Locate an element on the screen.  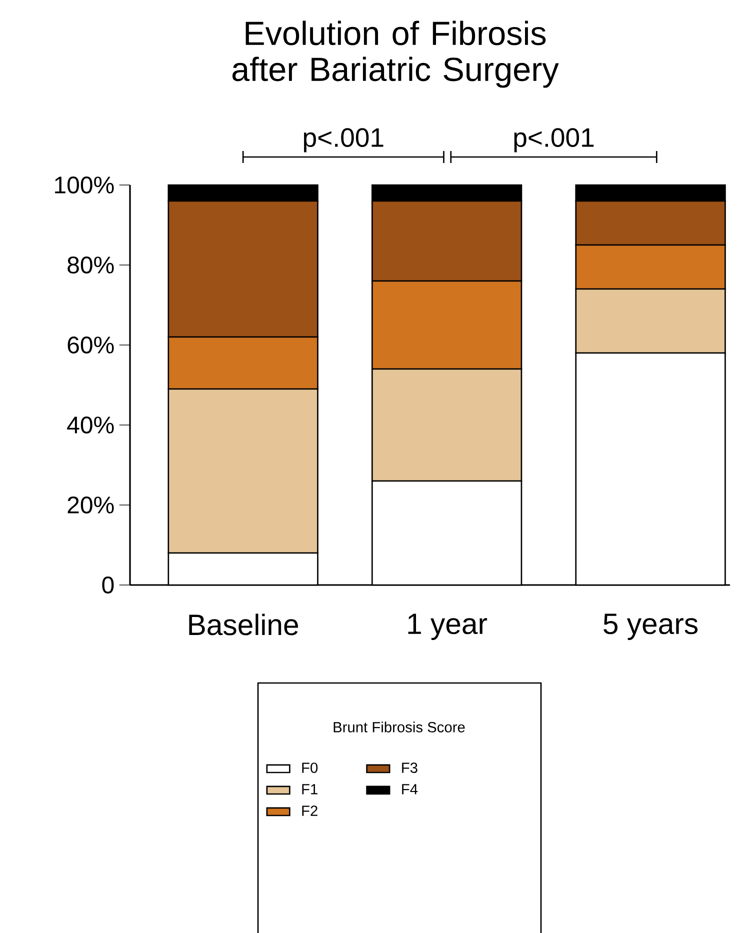
legend-label: F4 is located at coordinates (410, 789).